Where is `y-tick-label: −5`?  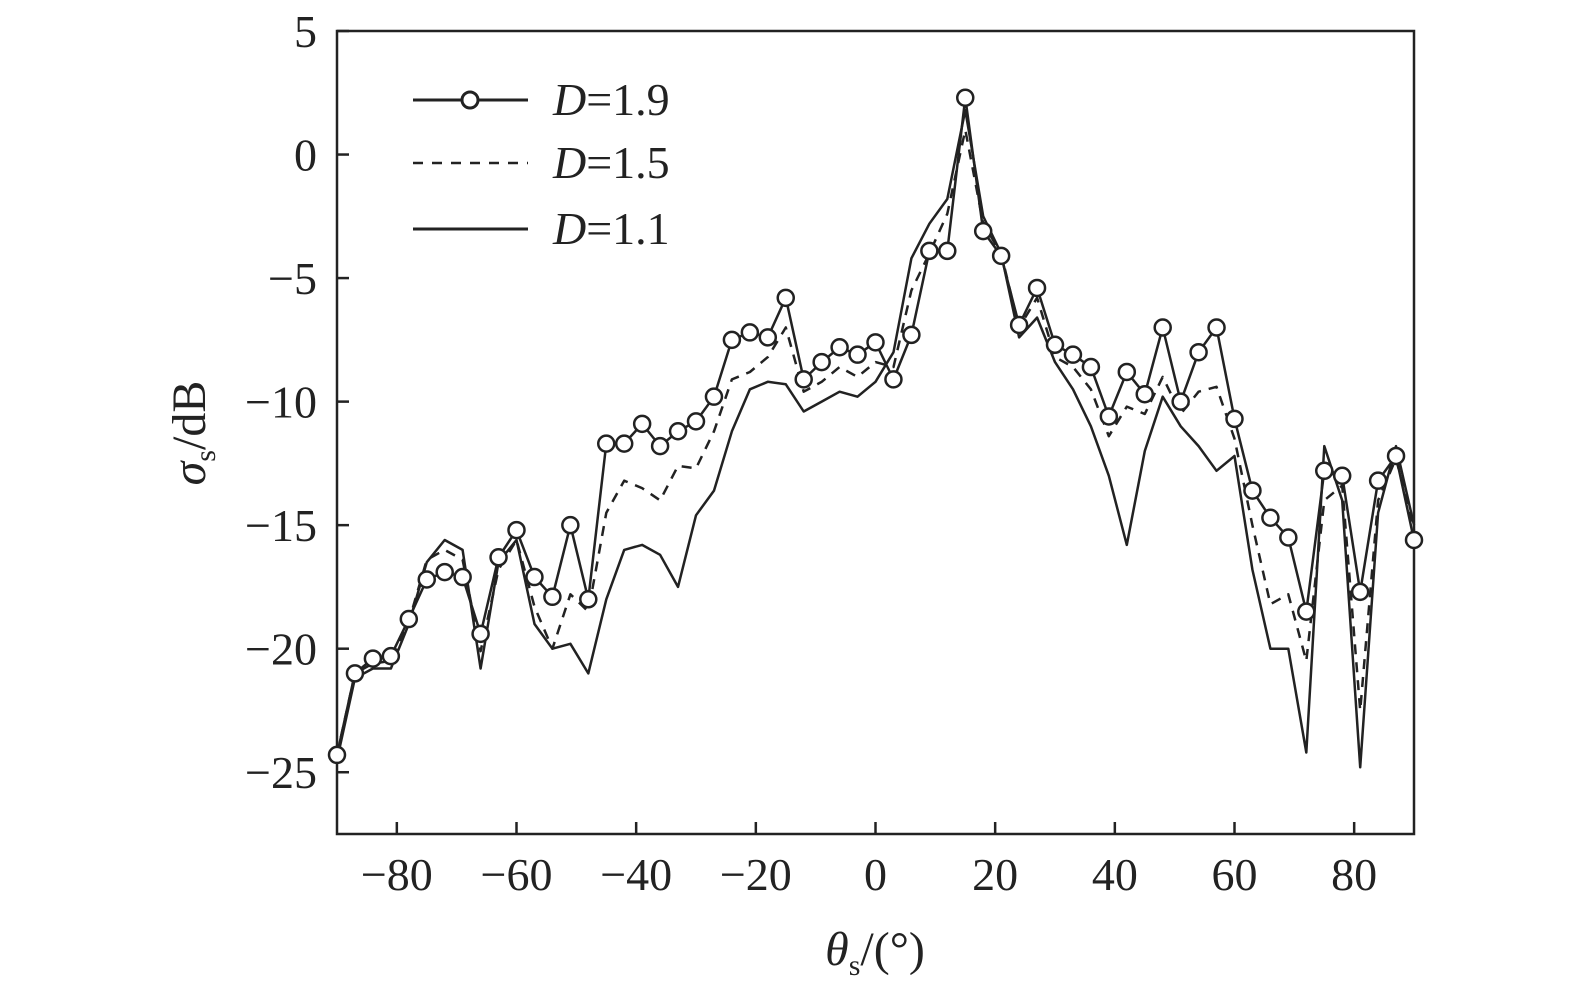
y-tick-label: −5 is located at coordinates (292, 278).